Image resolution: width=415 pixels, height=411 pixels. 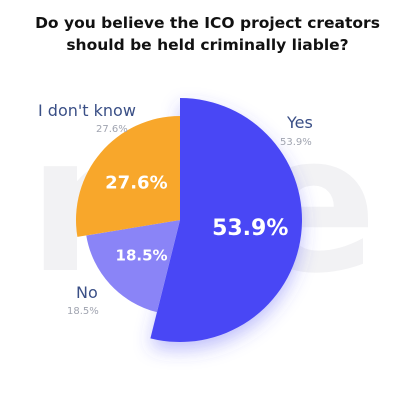 I want to click on label-yes: Yes, so click(x=300, y=122).